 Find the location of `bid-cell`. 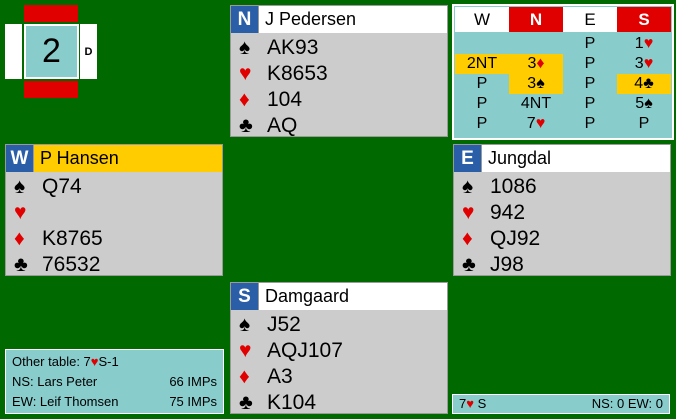

bid-cell is located at coordinates (482, 44).